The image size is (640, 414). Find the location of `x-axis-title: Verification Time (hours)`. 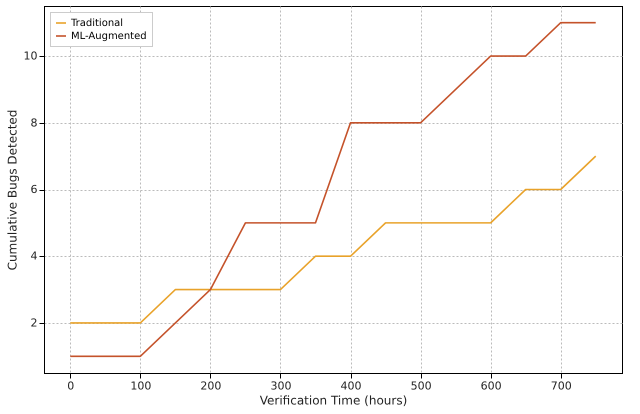

x-axis-title: Verification Time (hours) is located at coordinates (334, 401).